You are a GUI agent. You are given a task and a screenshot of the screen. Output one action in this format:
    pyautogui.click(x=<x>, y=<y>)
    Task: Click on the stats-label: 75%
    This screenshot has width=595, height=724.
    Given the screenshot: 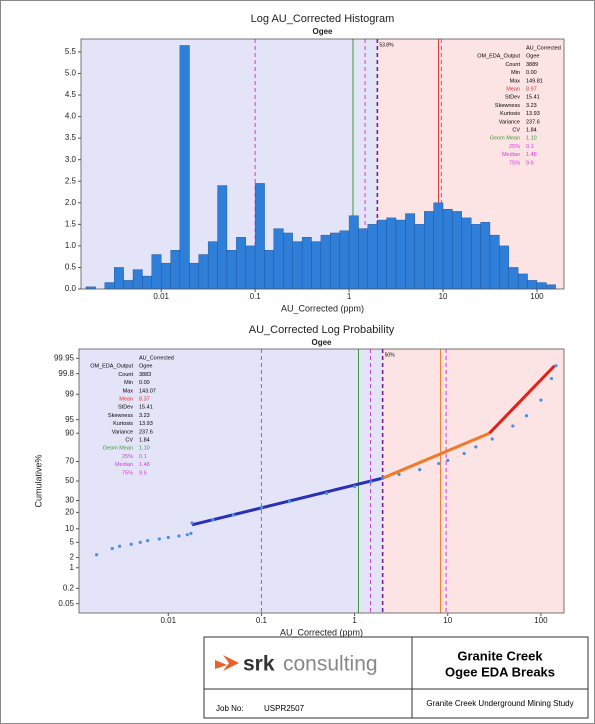 What is the action you would take?
    pyautogui.click(x=127, y=473)
    